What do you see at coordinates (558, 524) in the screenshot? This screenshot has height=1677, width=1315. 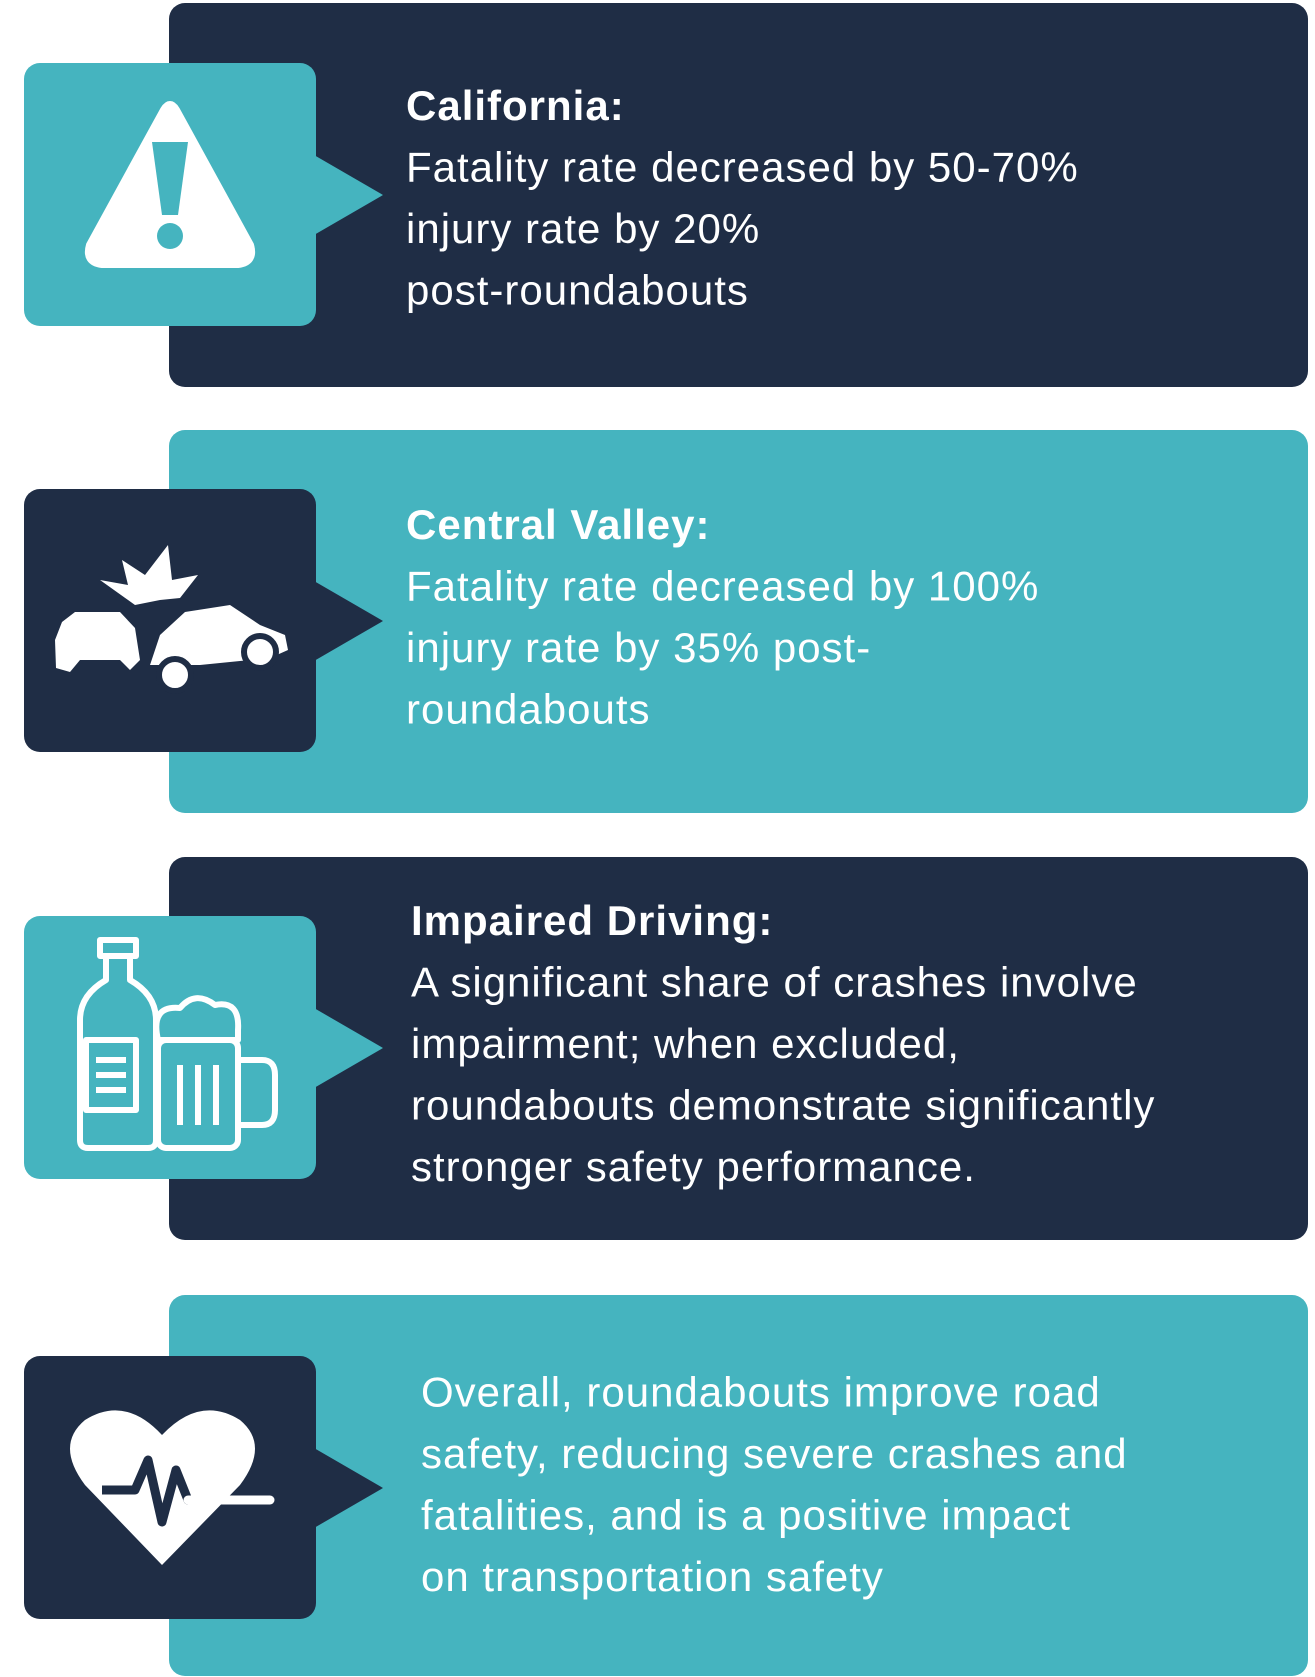 I see `card-title: Central Valley:` at bounding box center [558, 524].